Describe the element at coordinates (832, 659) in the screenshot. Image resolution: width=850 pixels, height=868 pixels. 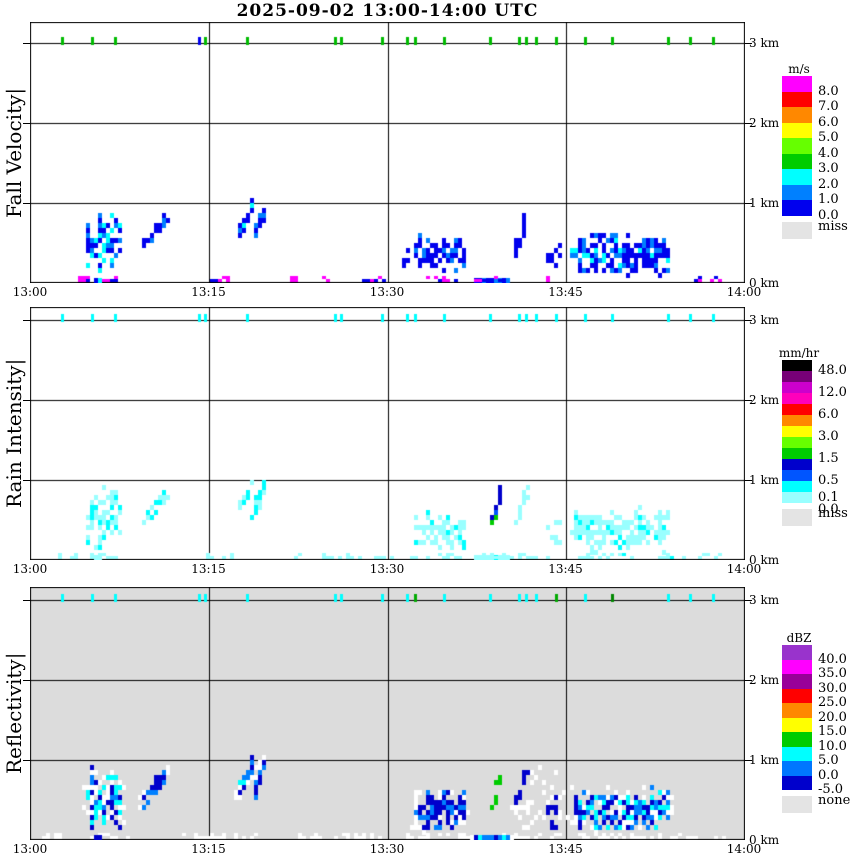
I see `legend-value-label: 40.0` at that location.